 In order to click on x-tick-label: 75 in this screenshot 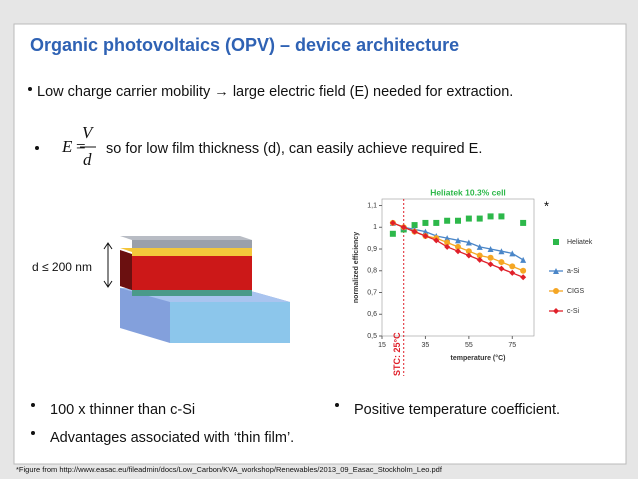, I will do `click(512, 345)`.